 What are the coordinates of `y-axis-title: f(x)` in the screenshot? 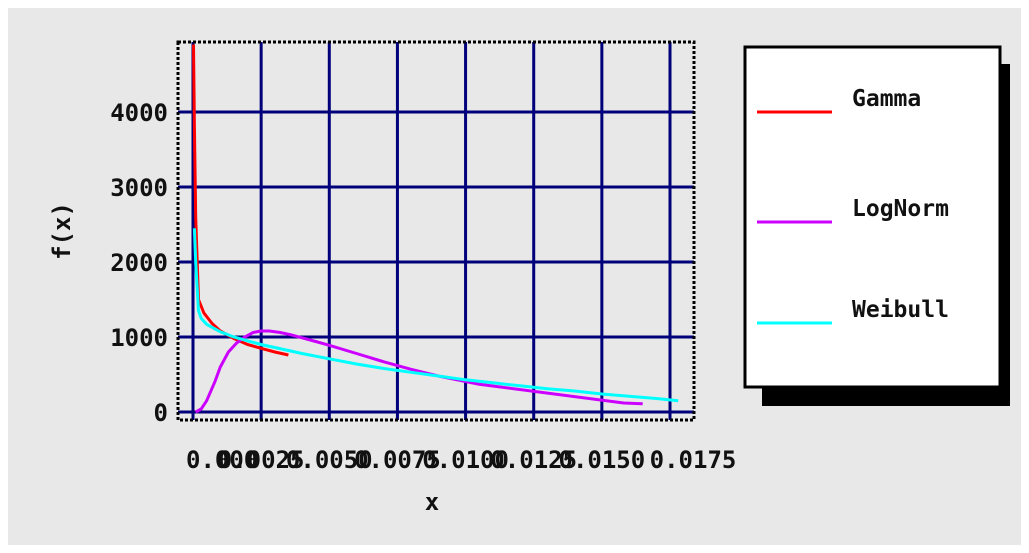 It's located at (62, 231).